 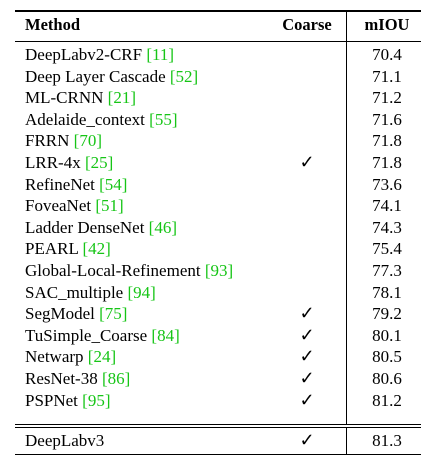 I want to click on header-row: Method Coarse mIOU, so click(x=218, y=25).